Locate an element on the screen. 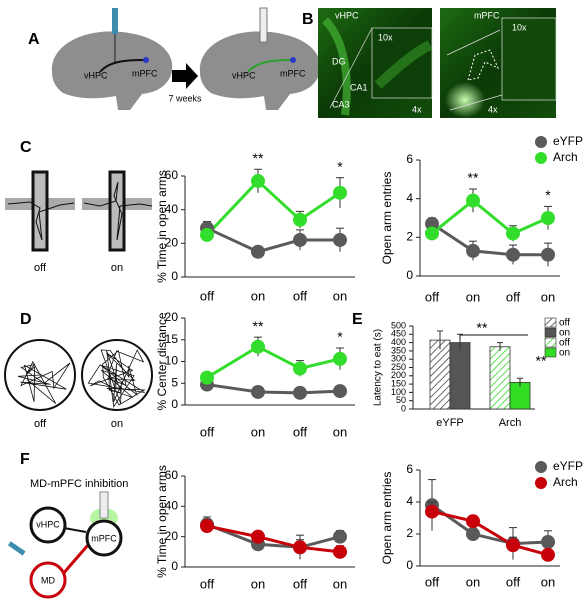 The height and width of the screenshot is (607, 587). legend-label: Arch is located at coordinates (565, 482).